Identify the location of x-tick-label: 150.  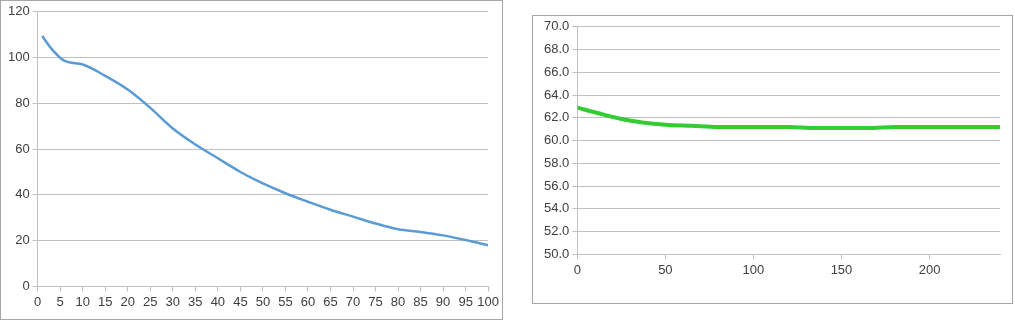
(841, 269).